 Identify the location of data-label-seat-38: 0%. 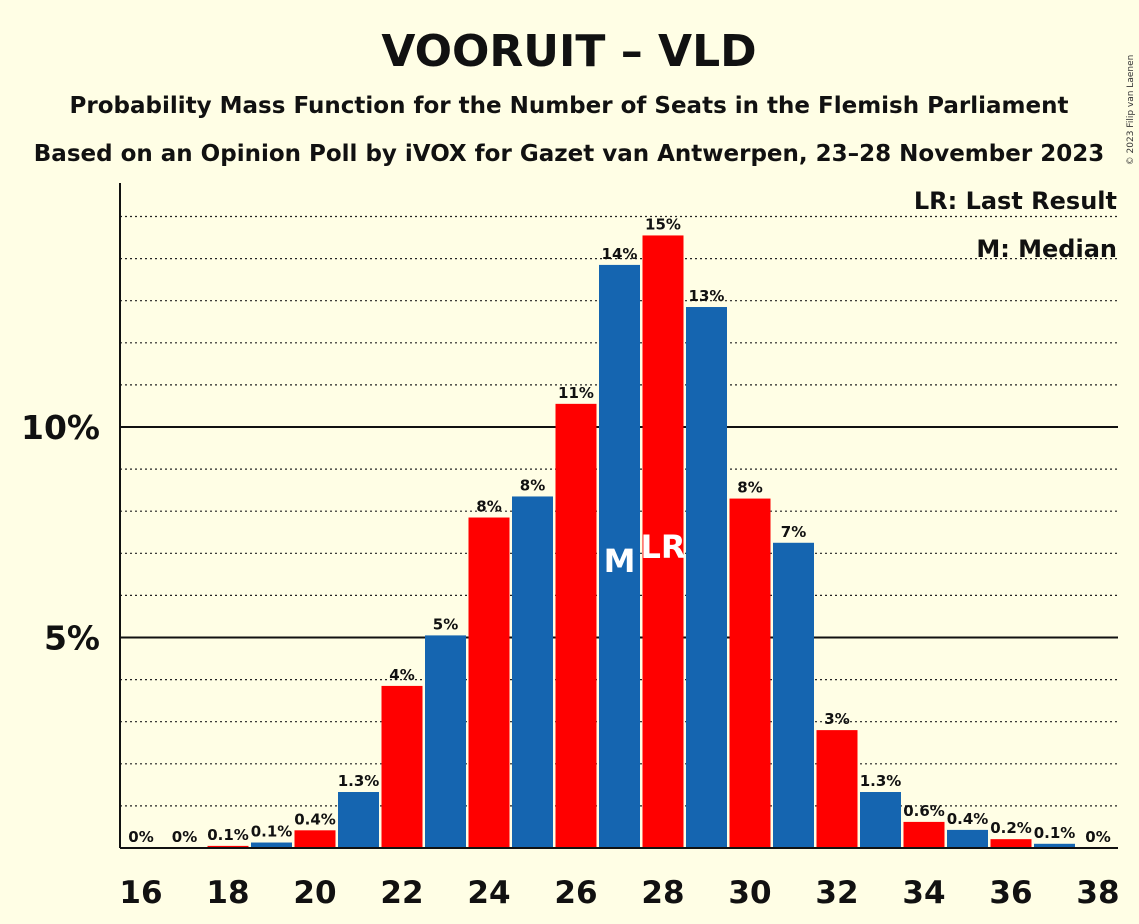
(1097, 837).